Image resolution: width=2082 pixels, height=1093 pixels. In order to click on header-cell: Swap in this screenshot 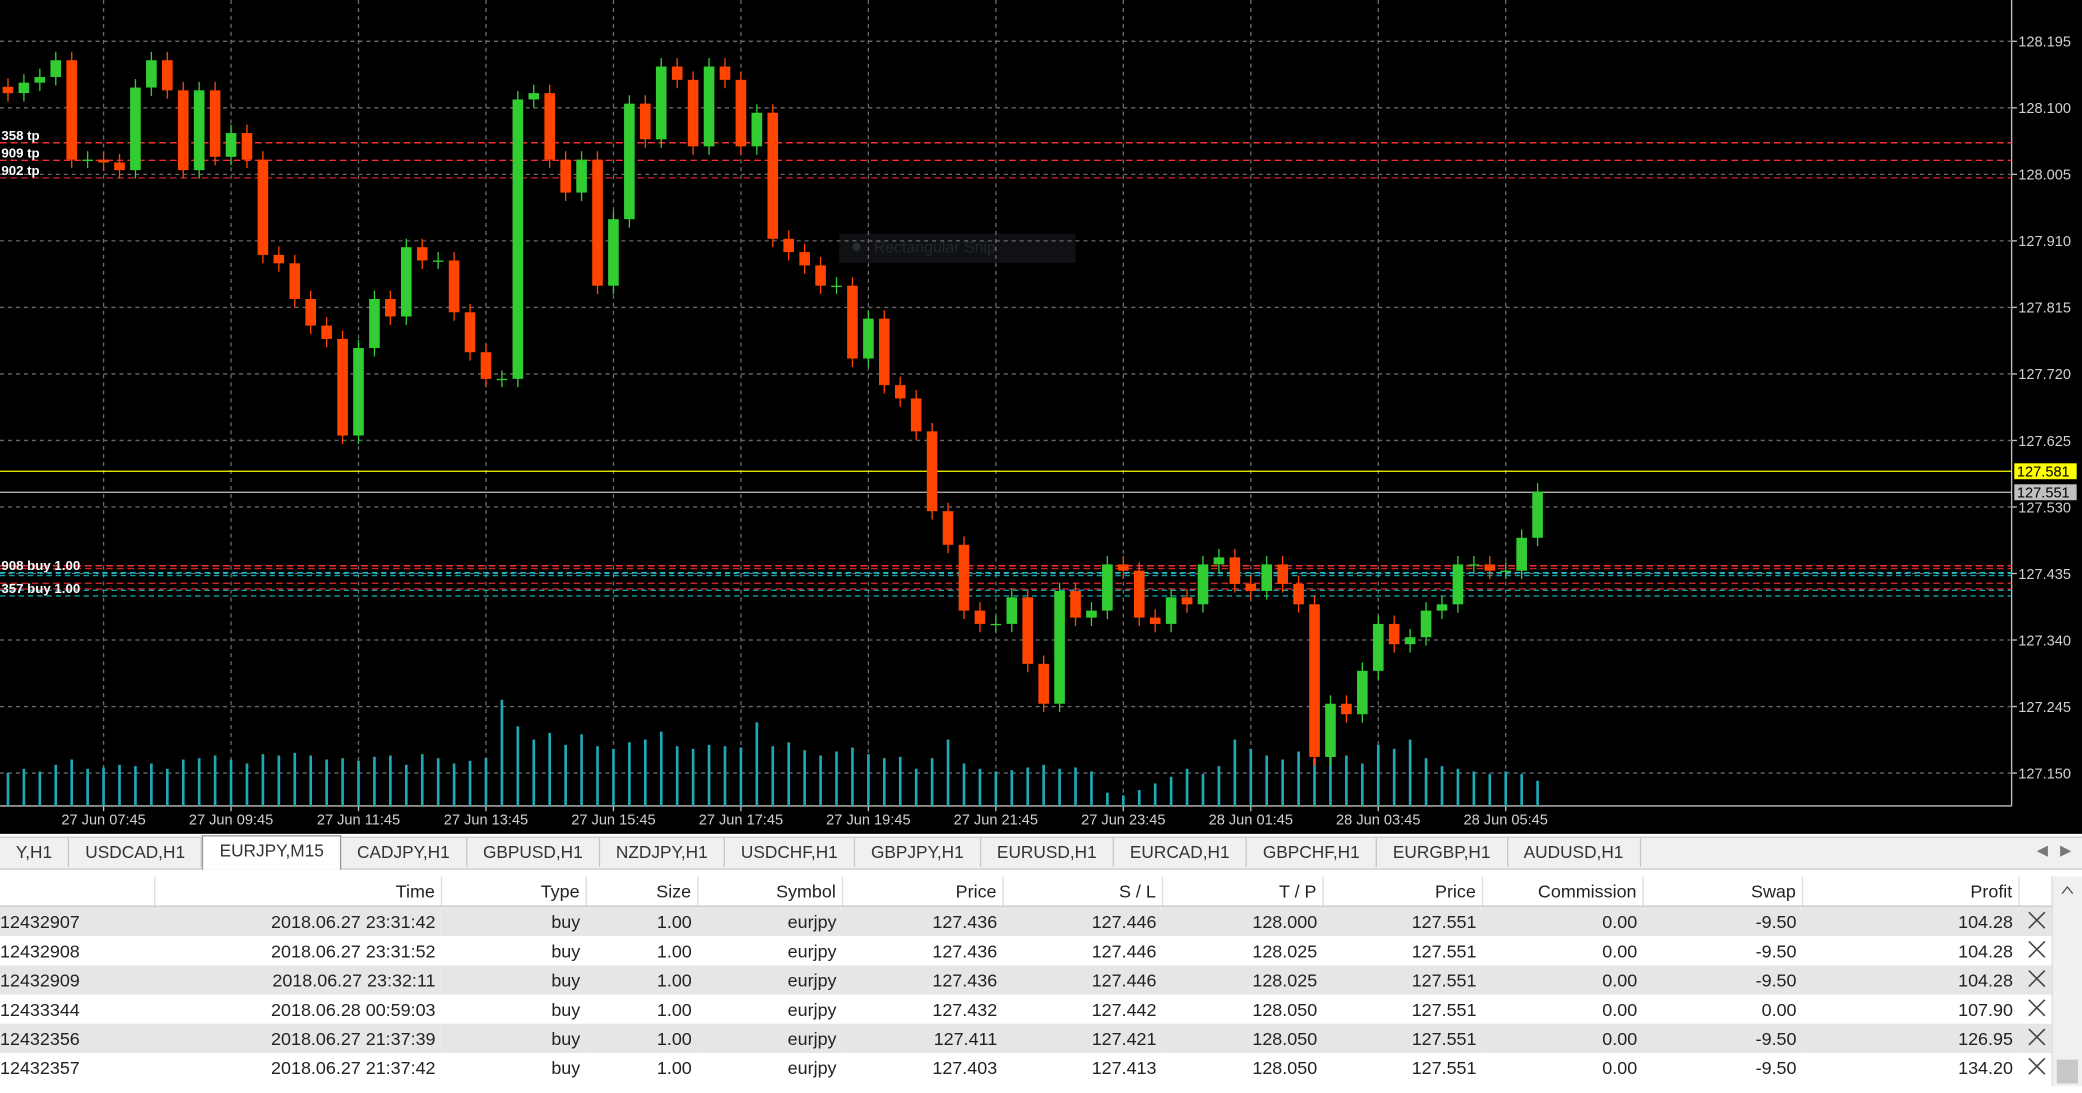, I will do `click(1722, 891)`.